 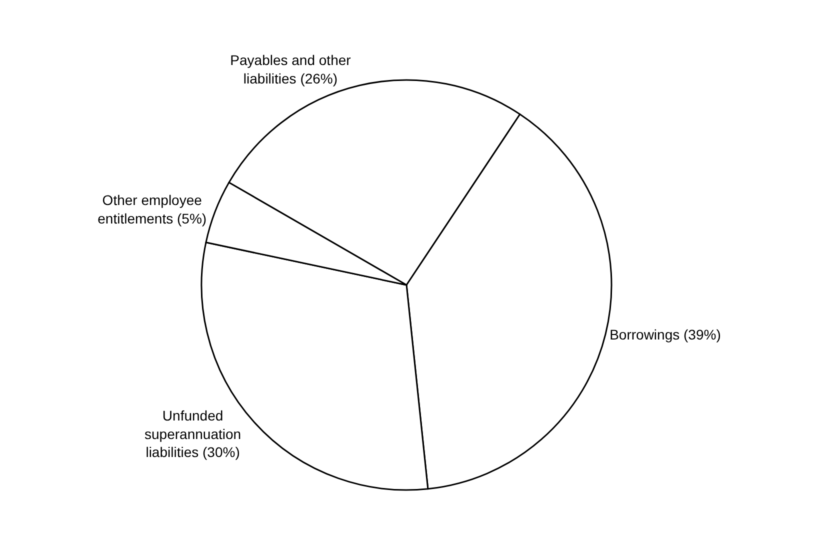 What do you see at coordinates (665, 334) in the screenshot?
I see `slice-label: Borrowings (39%)` at bounding box center [665, 334].